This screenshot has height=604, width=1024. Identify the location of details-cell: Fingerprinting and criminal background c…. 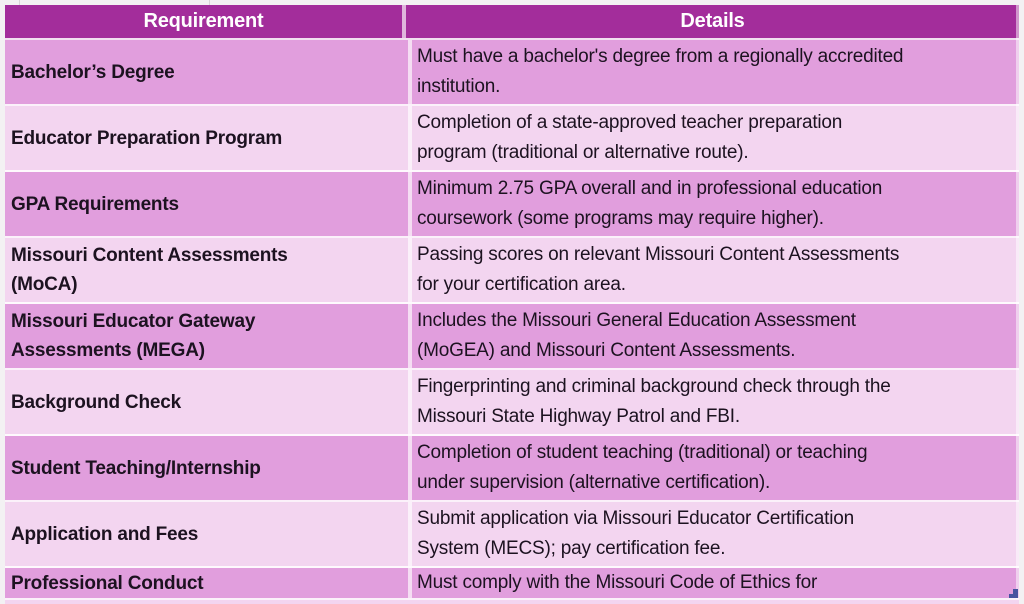
(715, 402).